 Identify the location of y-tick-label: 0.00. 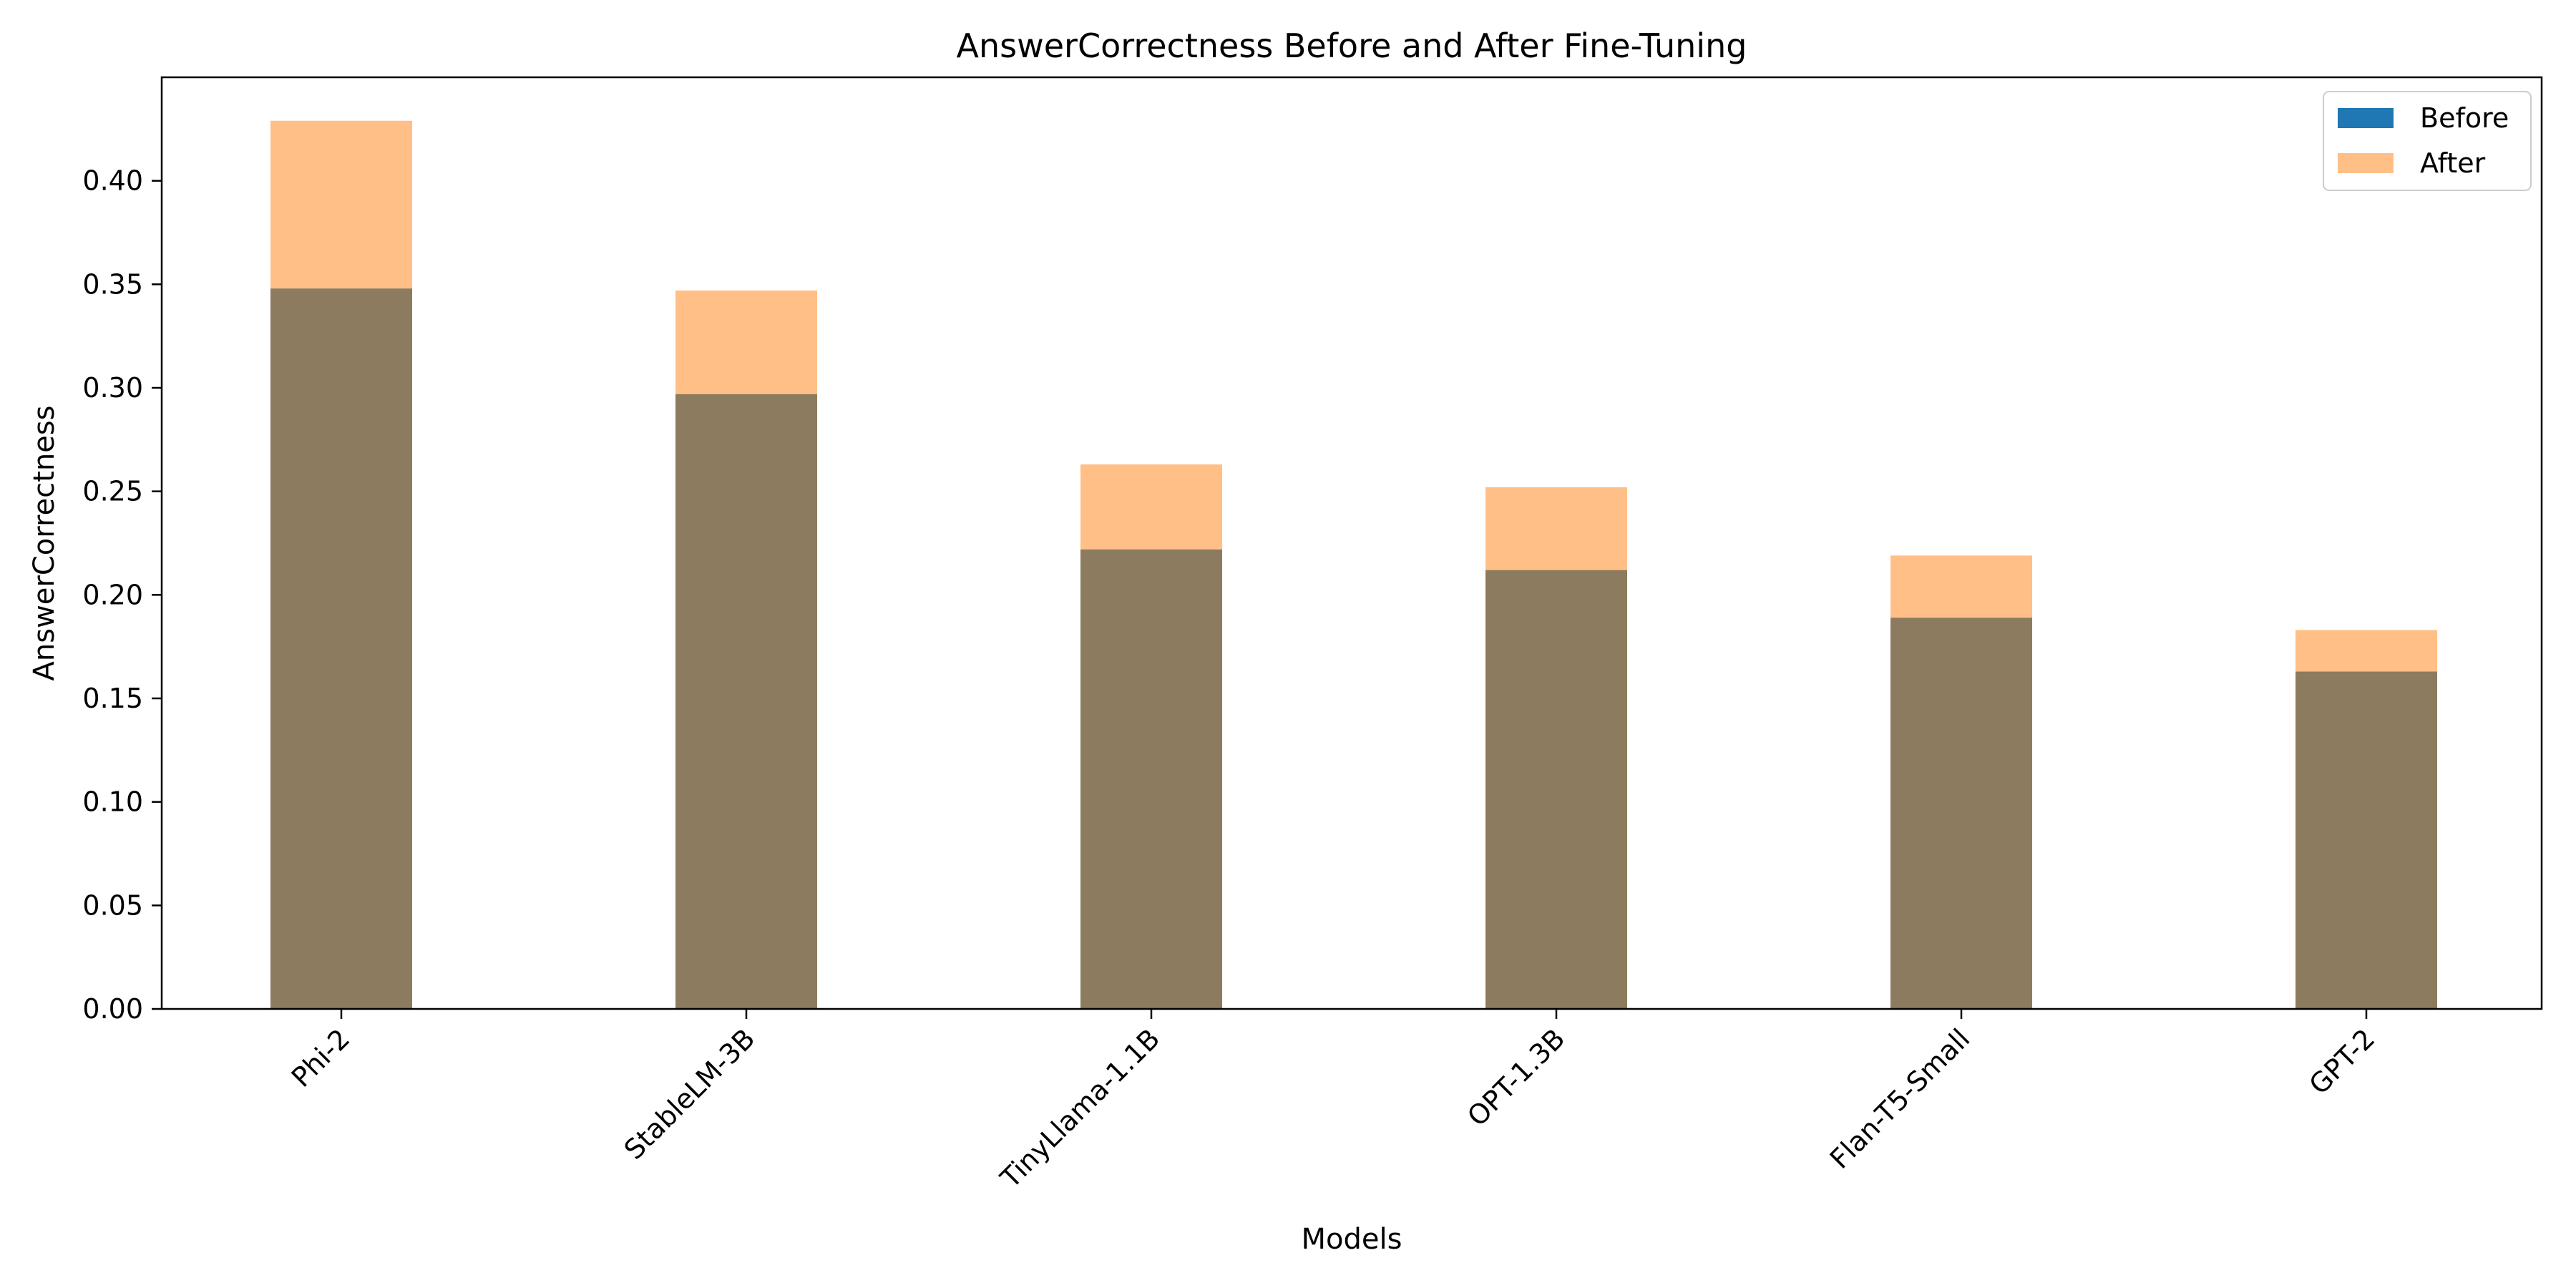
(112, 1009).